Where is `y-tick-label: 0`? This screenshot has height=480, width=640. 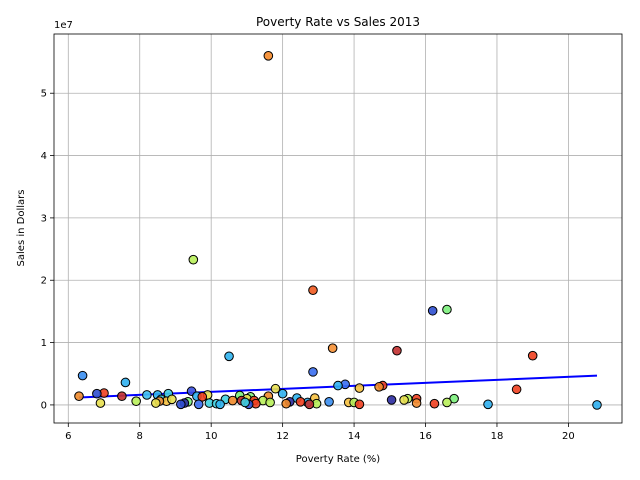 y-tick-label: 0 is located at coordinates (44, 405).